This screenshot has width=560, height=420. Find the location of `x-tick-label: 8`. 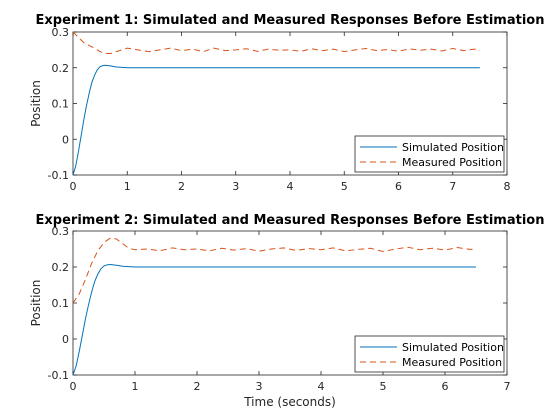

x-tick-label: 8 is located at coordinates (507, 186).